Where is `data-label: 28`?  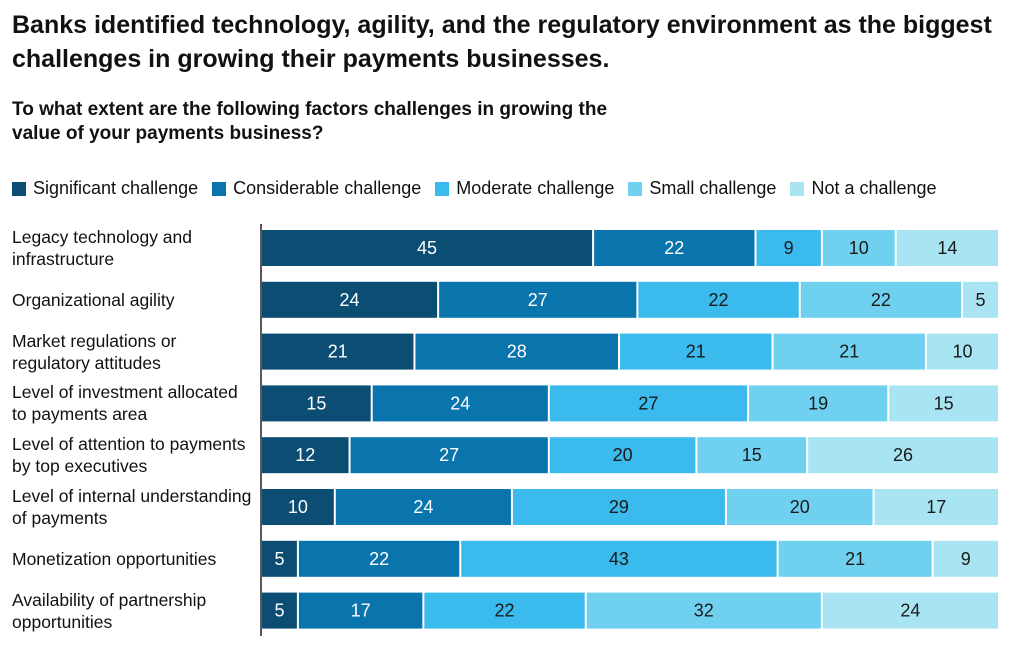
data-label: 28 is located at coordinates (517, 352).